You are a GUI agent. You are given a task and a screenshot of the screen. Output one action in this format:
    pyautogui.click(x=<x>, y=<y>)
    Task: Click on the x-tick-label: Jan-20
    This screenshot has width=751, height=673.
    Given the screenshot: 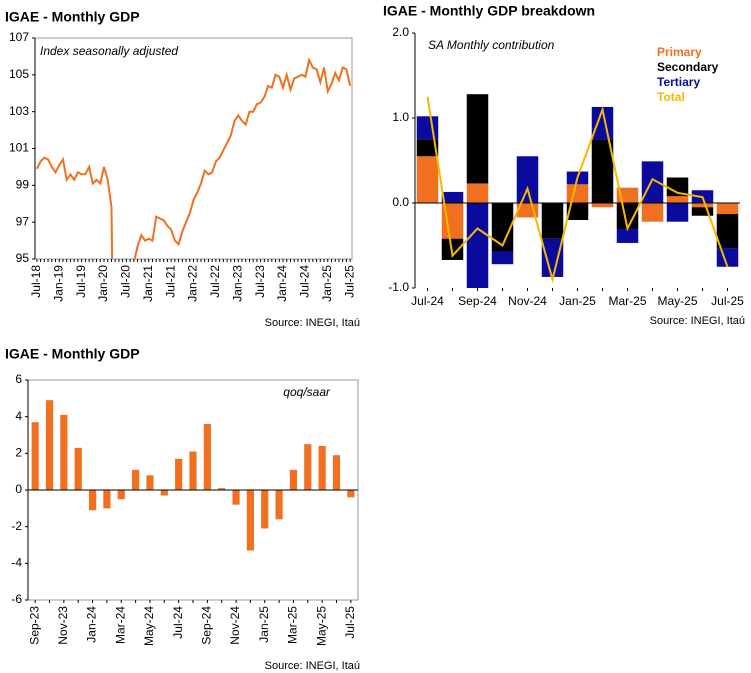 What is the action you would take?
    pyautogui.click(x=103, y=283)
    